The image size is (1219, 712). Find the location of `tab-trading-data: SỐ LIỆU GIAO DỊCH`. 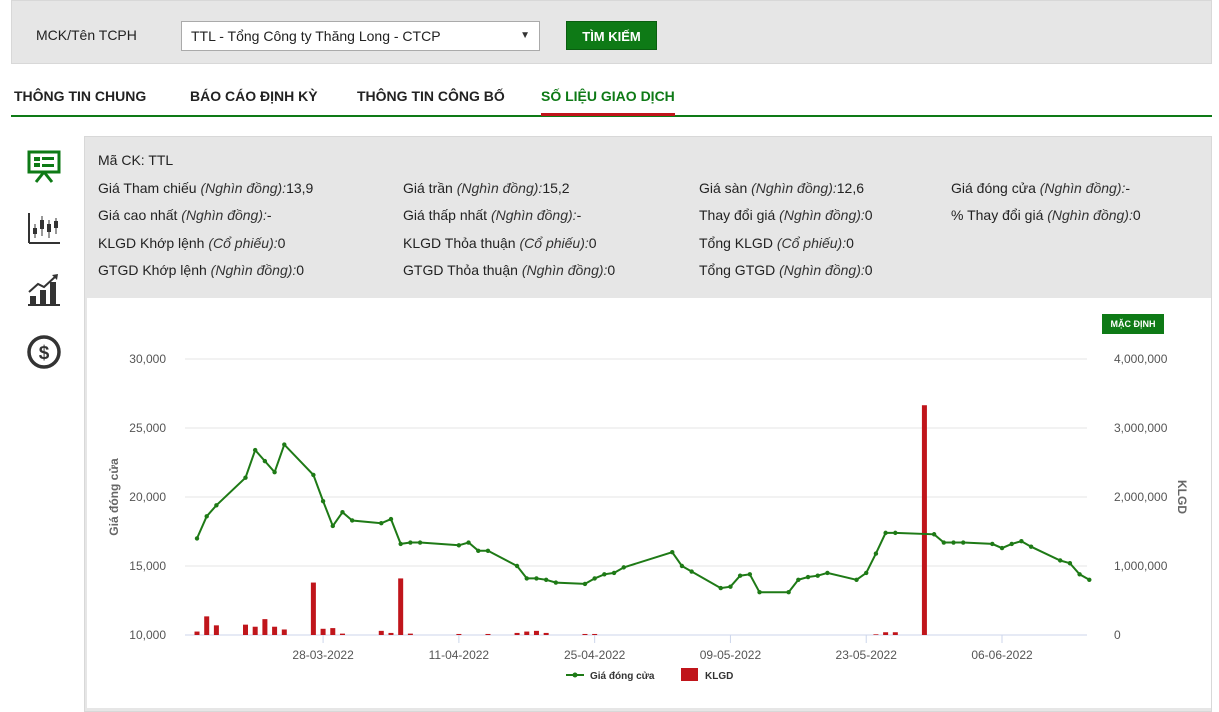

tab-trading-data: SỐ LIỆU GIAO DỊCH is located at coordinates (608, 102).